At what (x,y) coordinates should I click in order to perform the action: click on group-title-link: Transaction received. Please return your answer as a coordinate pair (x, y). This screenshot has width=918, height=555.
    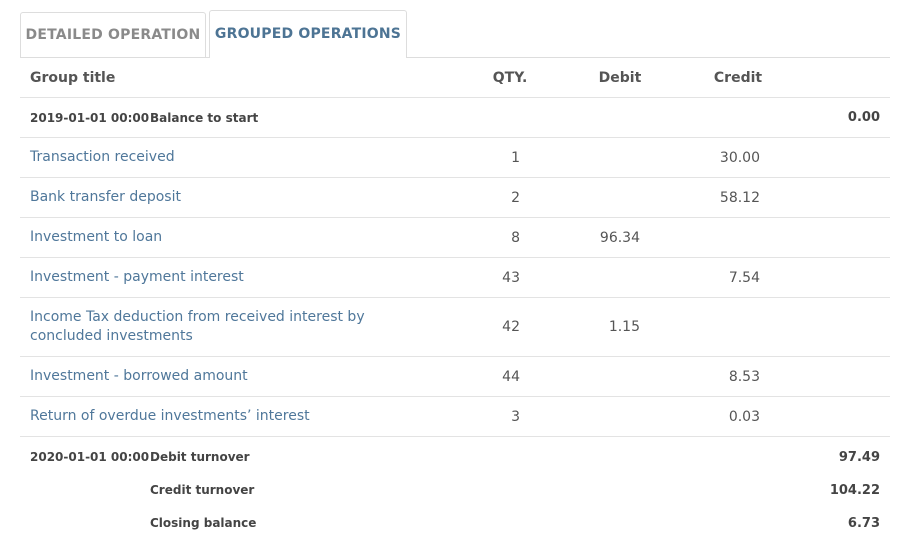
    Looking at the image, I should click on (102, 157).